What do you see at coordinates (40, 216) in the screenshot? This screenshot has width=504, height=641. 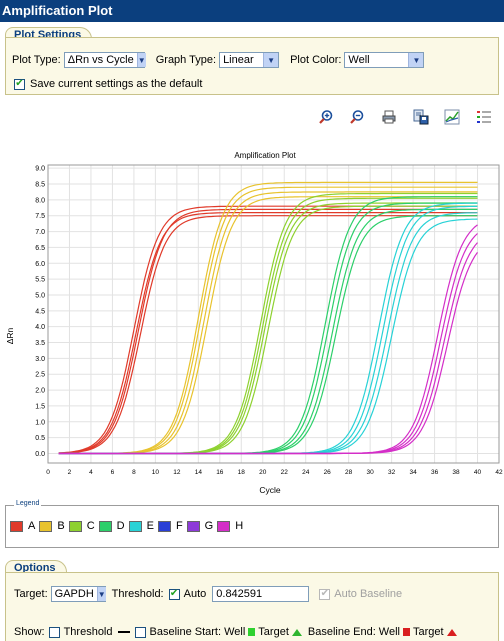 I see `y-tick-label: 7.5` at bounding box center [40, 216].